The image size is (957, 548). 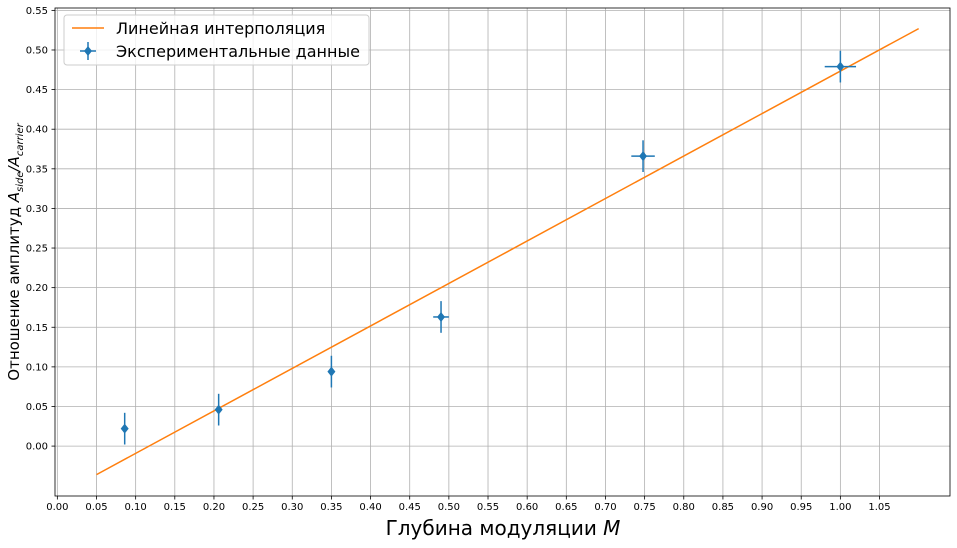 I want to click on x-tick-label: 0.40, so click(x=370, y=507).